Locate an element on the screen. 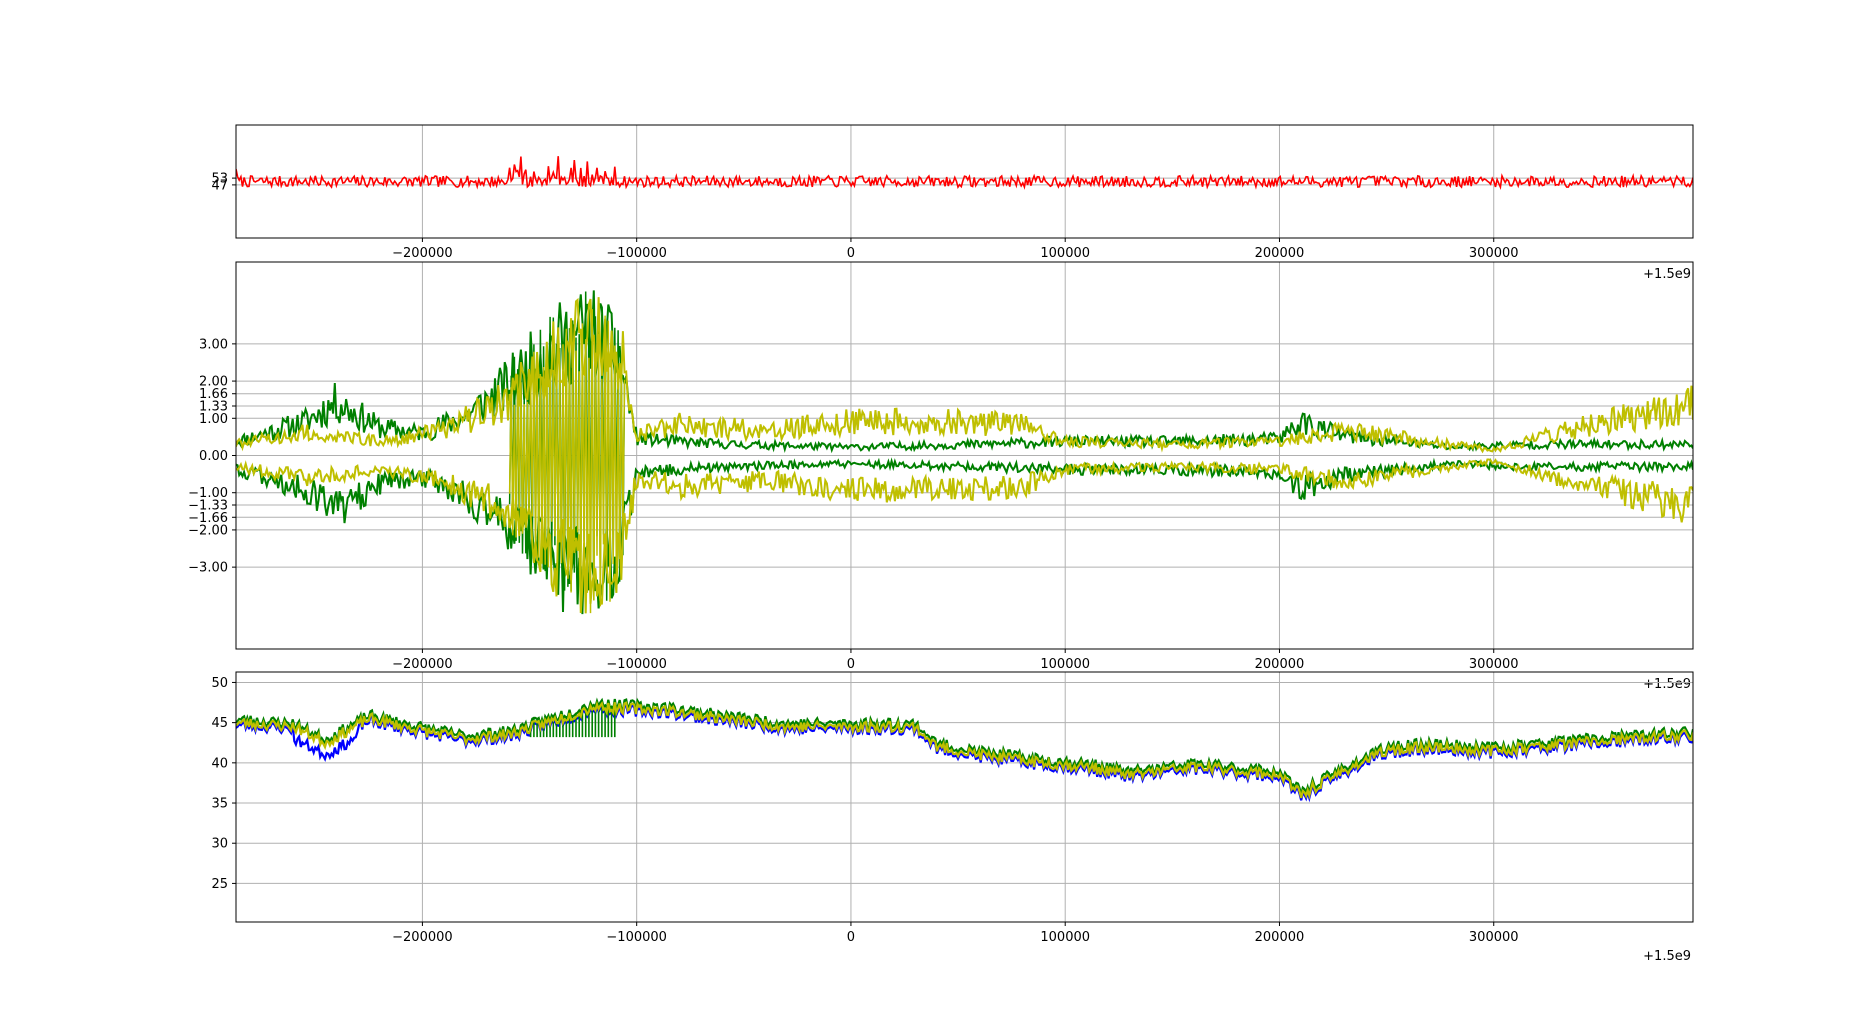 Image resolution: width=1855 pixels, height=1022 pixels. y-tick-label: 30 is located at coordinates (219, 844).